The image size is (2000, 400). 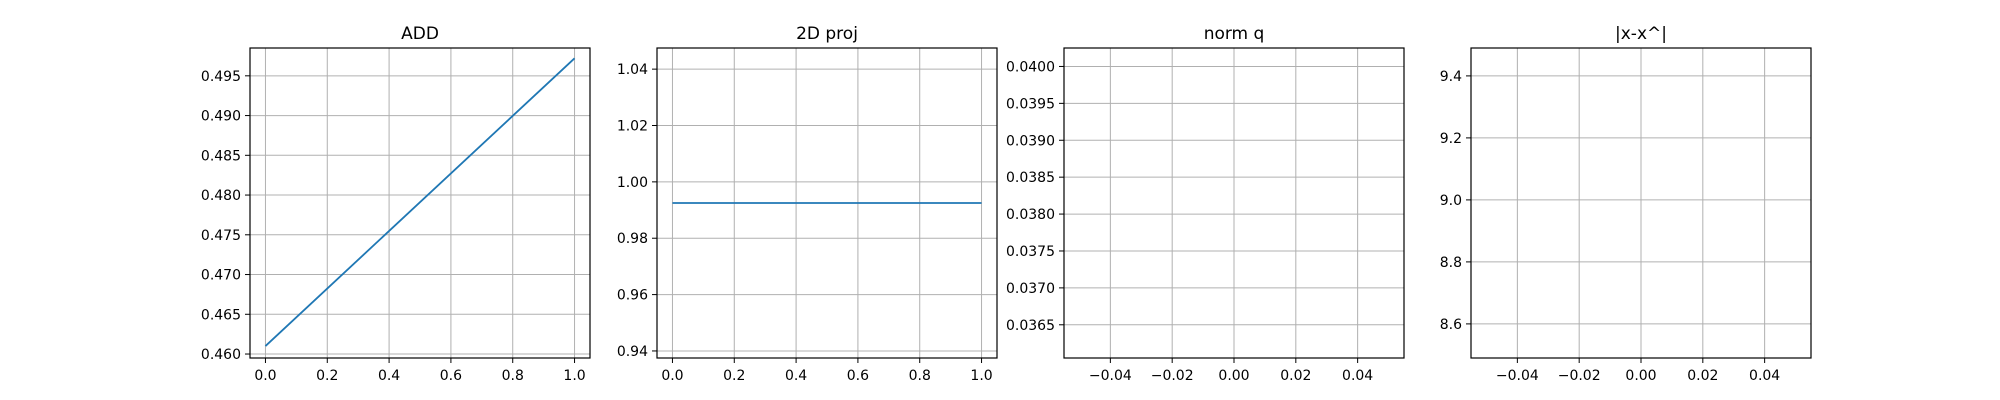 What do you see at coordinates (632, 296) in the screenshot?
I see `y-tick-label: 0.96` at bounding box center [632, 296].